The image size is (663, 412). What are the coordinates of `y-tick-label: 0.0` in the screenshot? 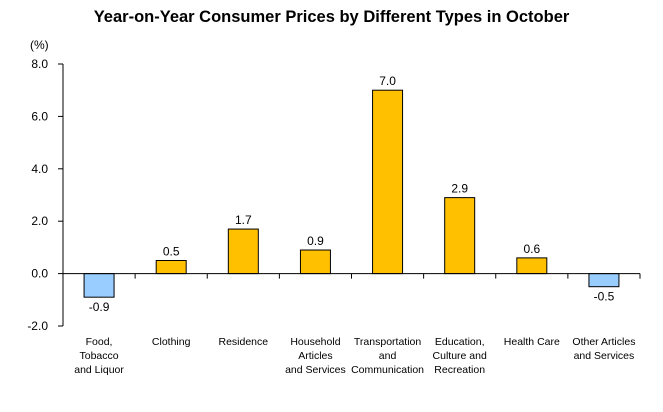 It's located at (39, 274).